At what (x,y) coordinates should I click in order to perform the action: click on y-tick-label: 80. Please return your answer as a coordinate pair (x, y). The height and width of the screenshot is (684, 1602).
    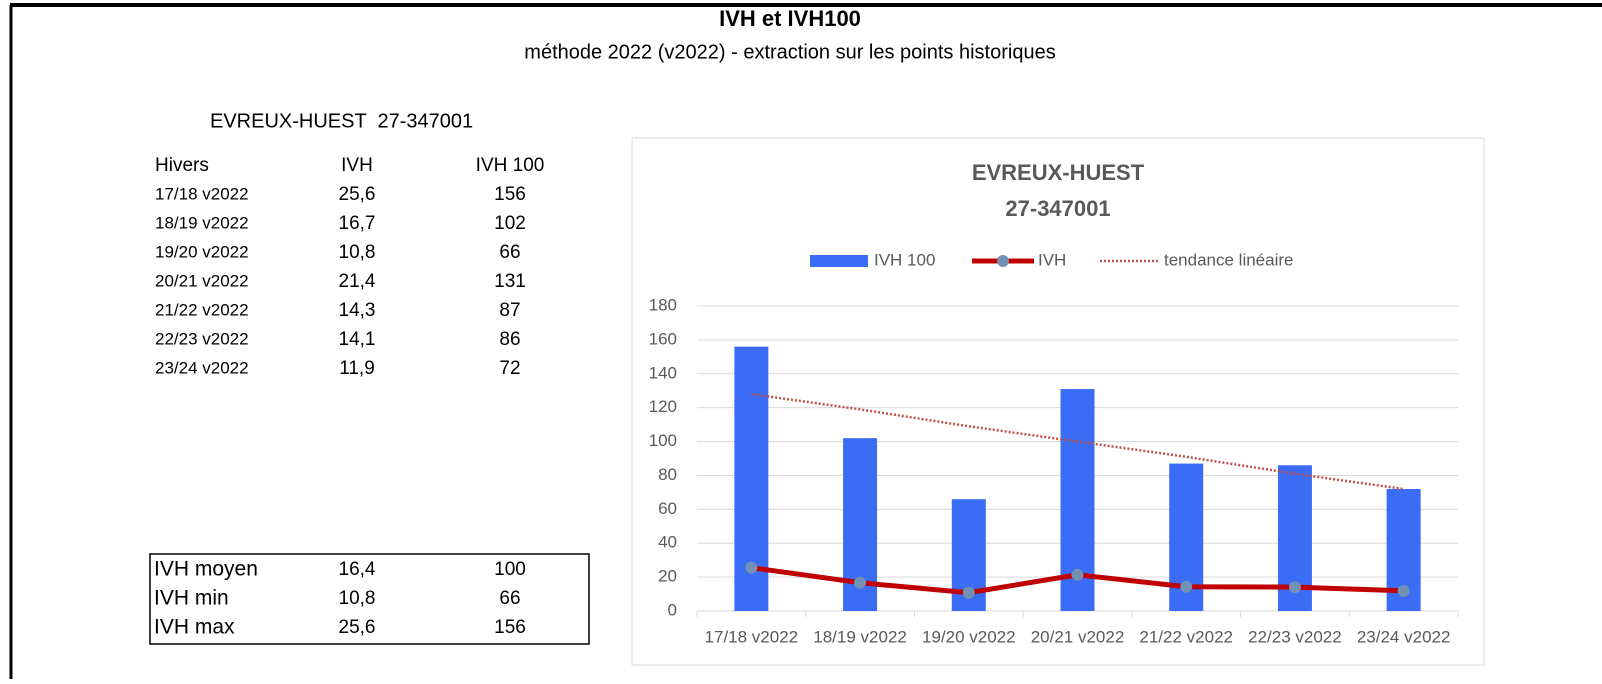
    Looking at the image, I should click on (667, 474).